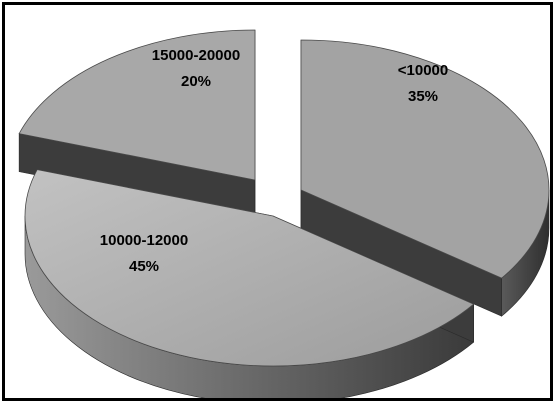 Image resolution: width=556 pixels, height=404 pixels. What do you see at coordinates (196, 55) in the screenshot?
I see `slice-category-label: 15000-20000` at bounding box center [196, 55].